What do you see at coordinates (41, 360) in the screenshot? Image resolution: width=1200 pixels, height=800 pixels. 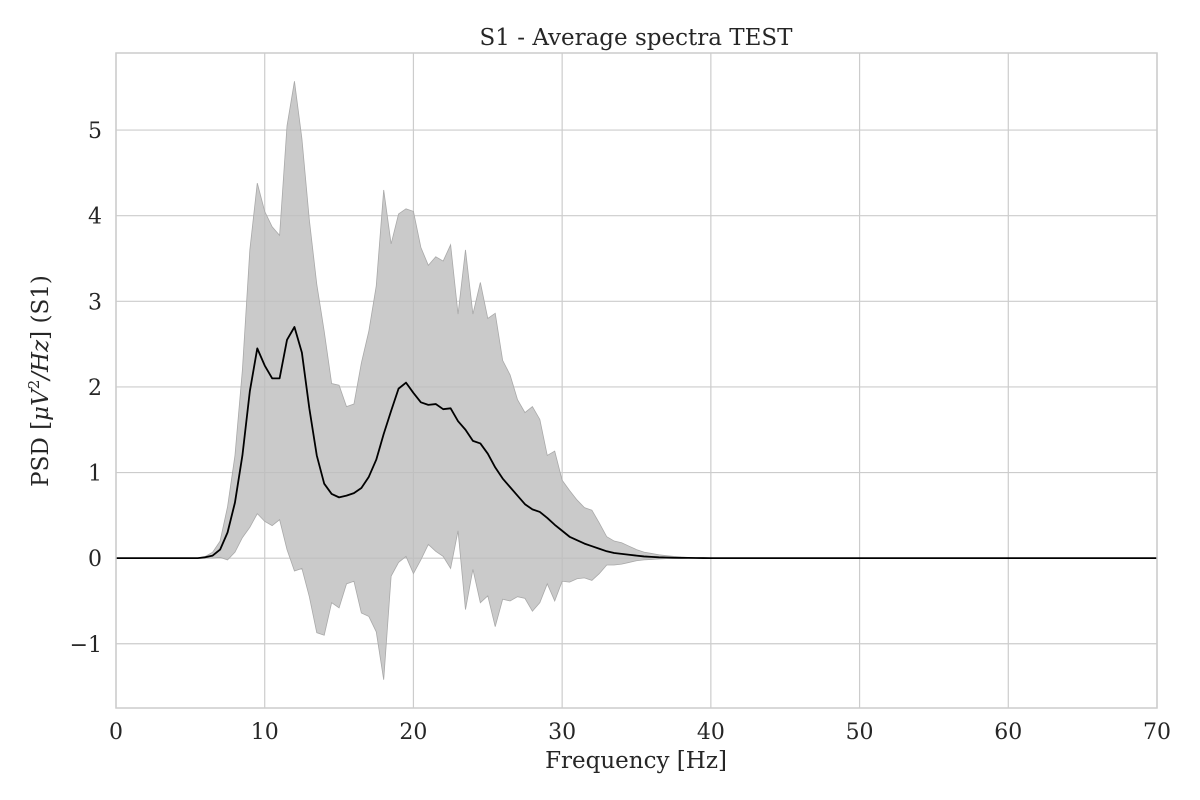 I see `y-axis-label-hz: /Hz` at bounding box center [41, 360].